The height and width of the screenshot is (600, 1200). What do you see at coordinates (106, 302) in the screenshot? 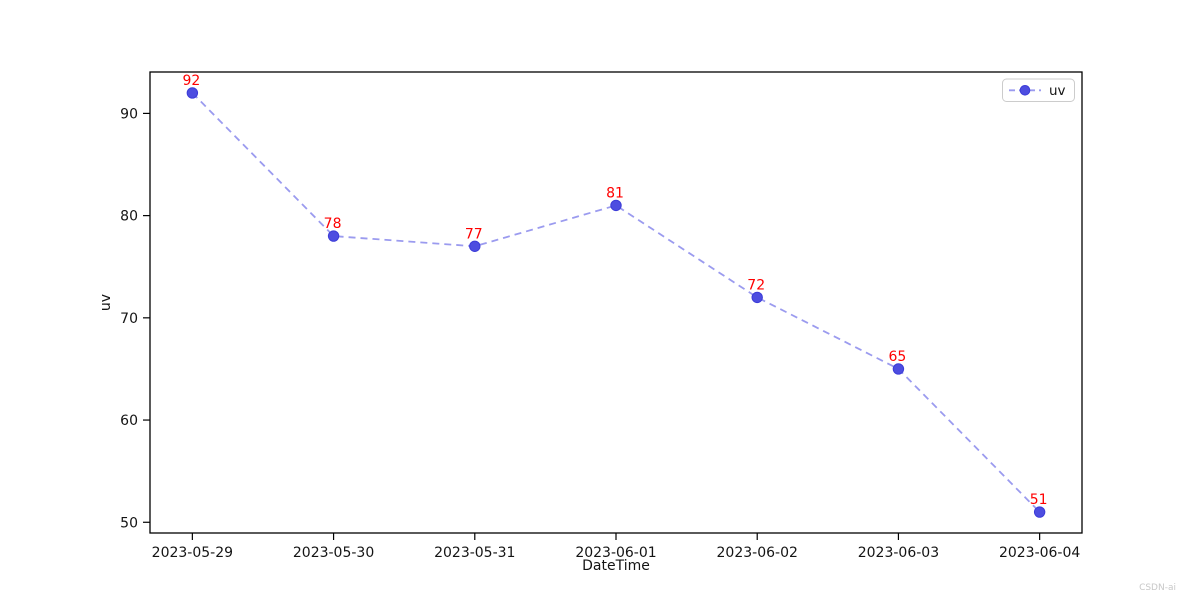
I see `y-axis-title: uv` at bounding box center [106, 302].